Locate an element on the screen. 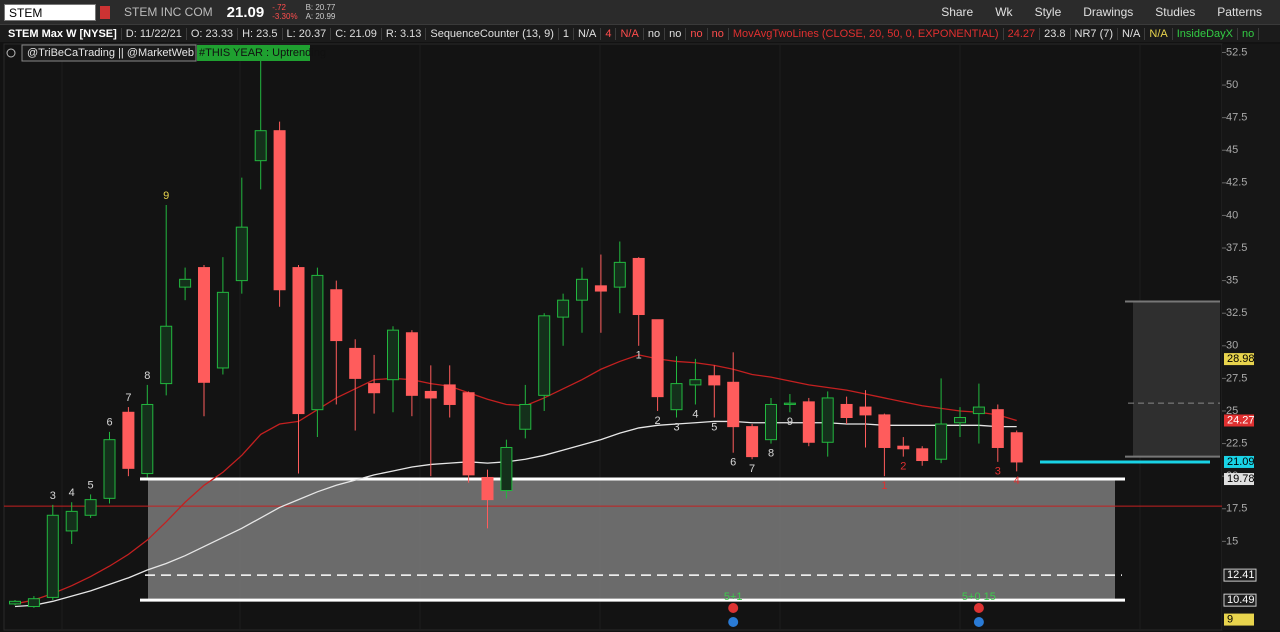 The height and width of the screenshot is (632, 1280). y-tick-label: 52.5 is located at coordinates (1236, 52).